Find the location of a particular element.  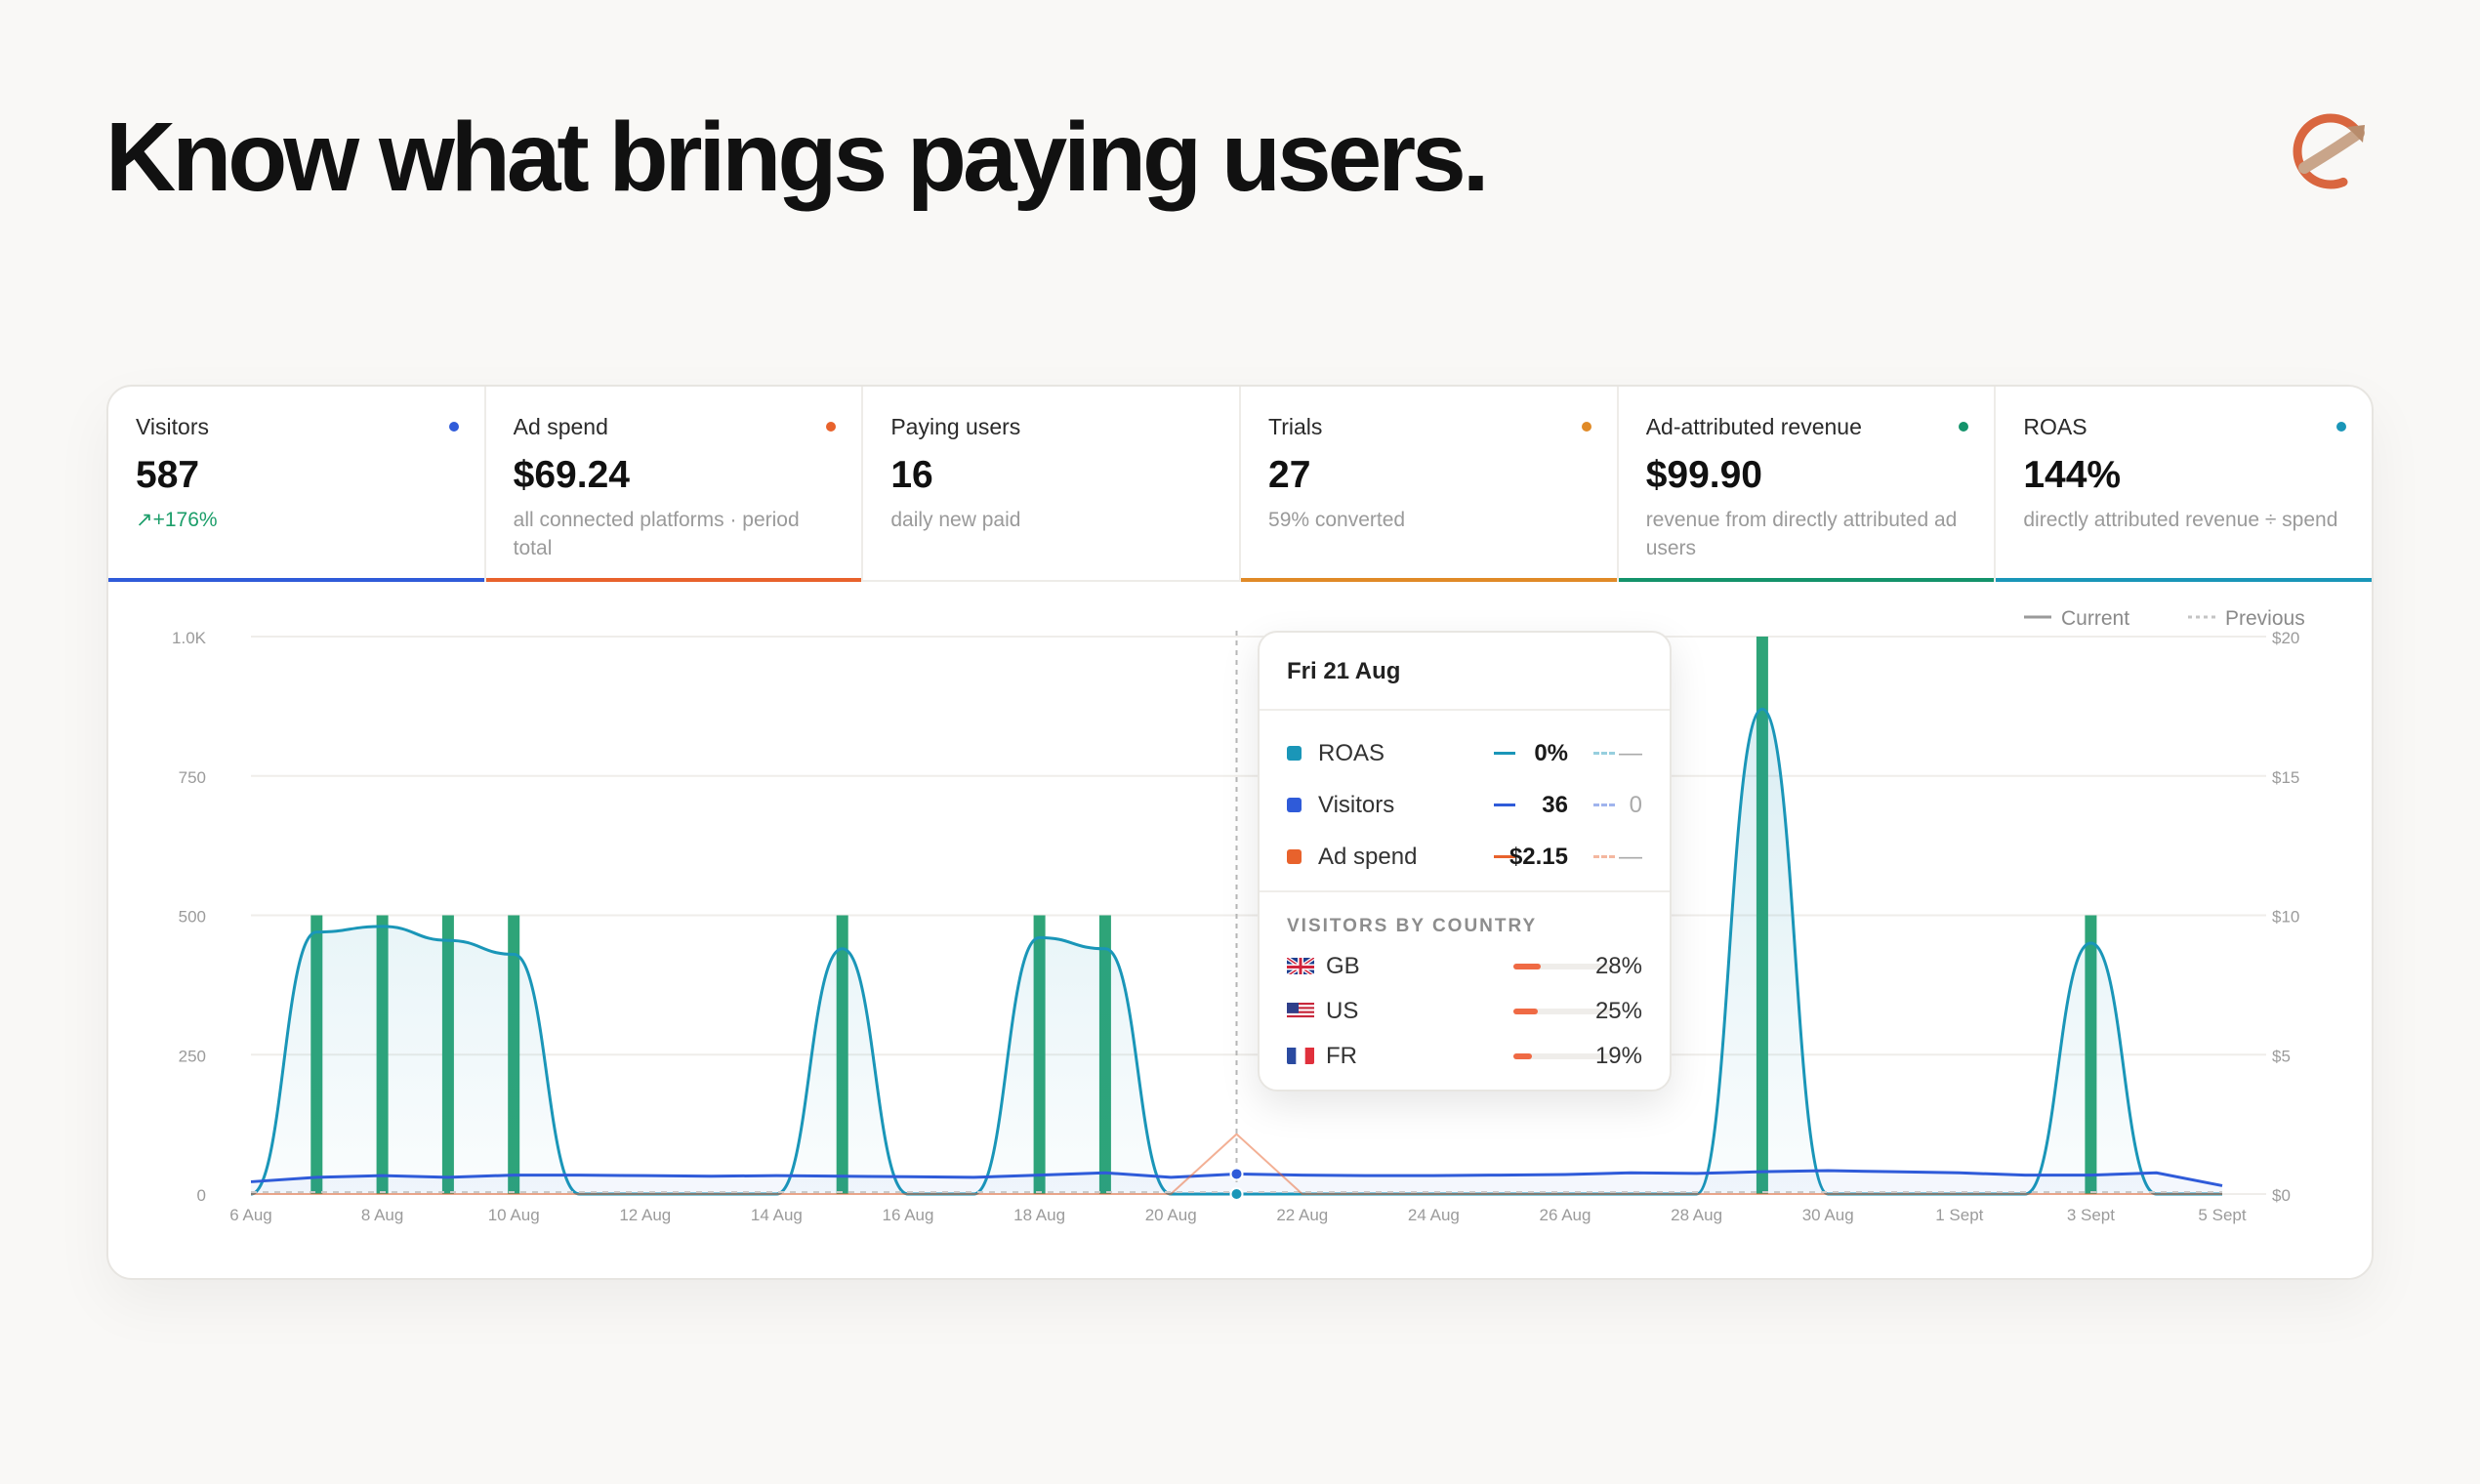

tooltip-country-fr: FR 19% is located at coordinates (1464, 1056).